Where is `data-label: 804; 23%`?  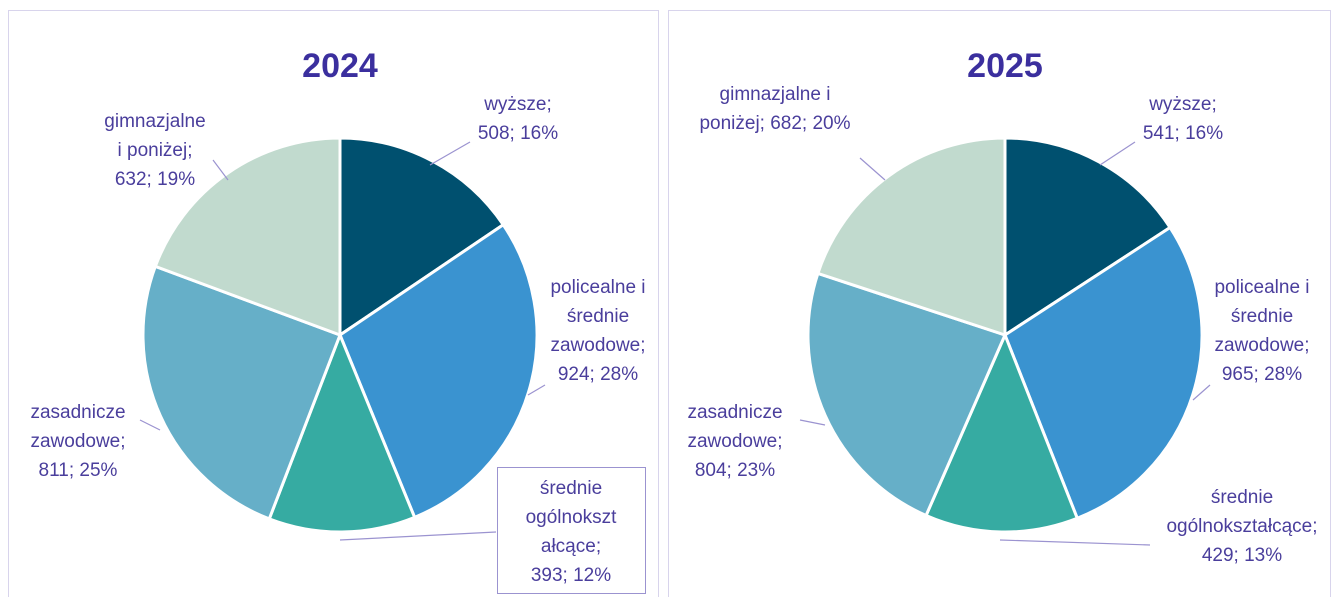
data-label: 804; 23% is located at coordinates (735, 470).